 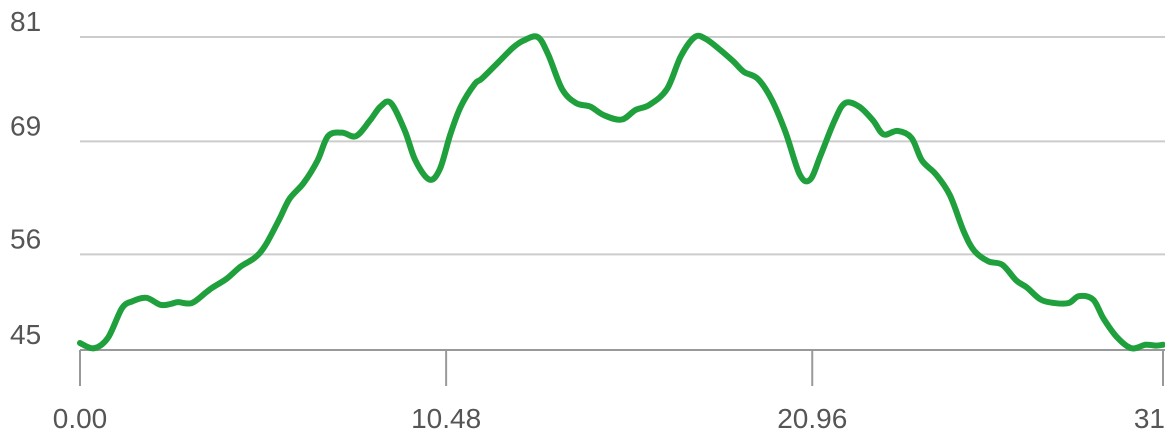 What do you see at coordinates (80, 418) in the screenshot?
I see `x-tick-label: 0.00` at bounding box center [80, 418].